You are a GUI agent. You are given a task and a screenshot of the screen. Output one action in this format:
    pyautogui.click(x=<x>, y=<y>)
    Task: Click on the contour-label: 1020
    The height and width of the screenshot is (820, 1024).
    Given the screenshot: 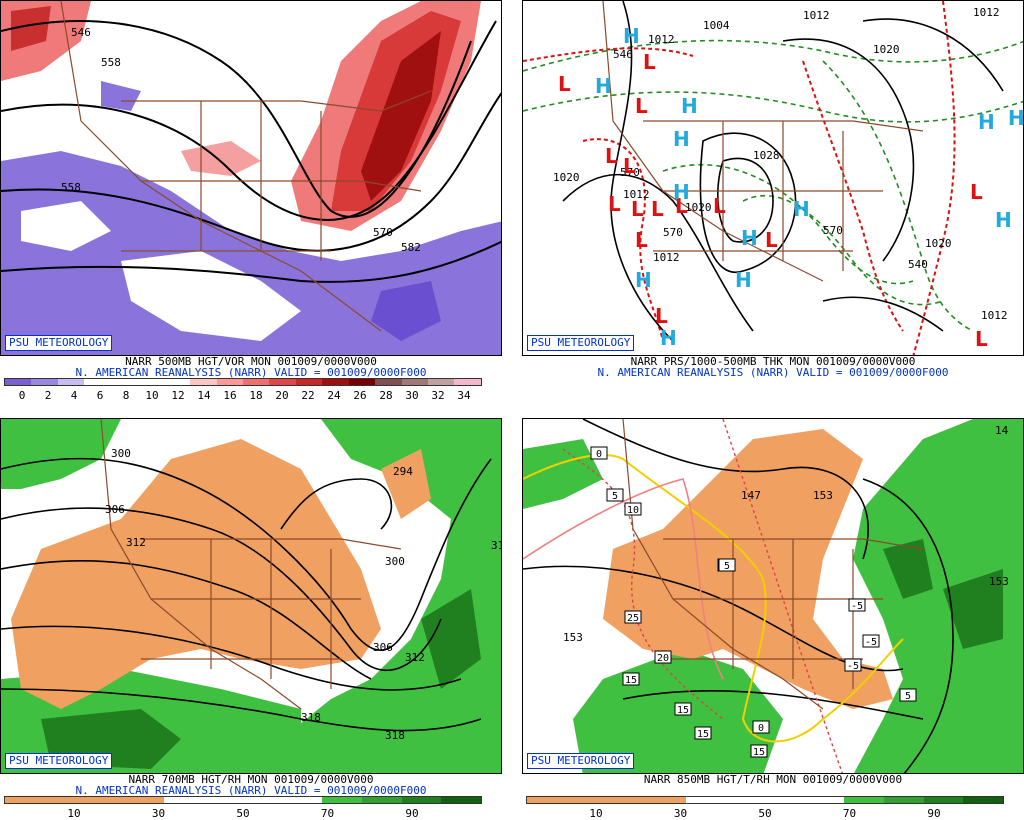 What is the action you would take?
    pyautogui.click(x=566, y=177)
    